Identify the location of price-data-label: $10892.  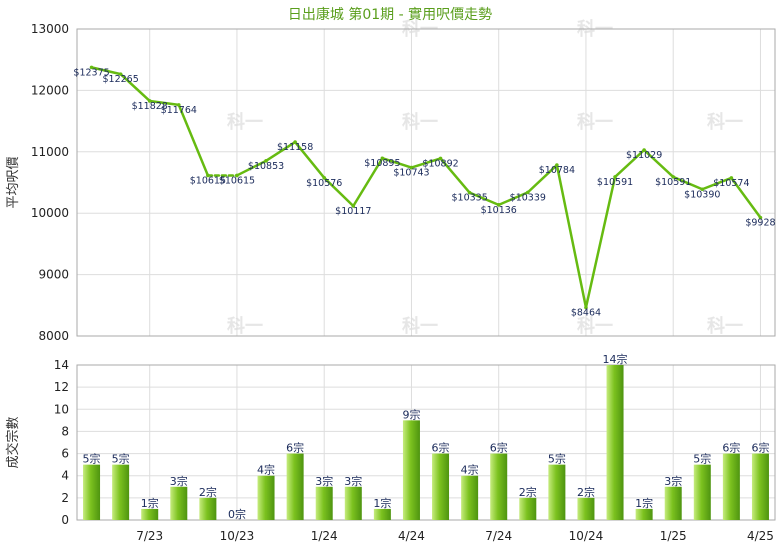
(440, 163).